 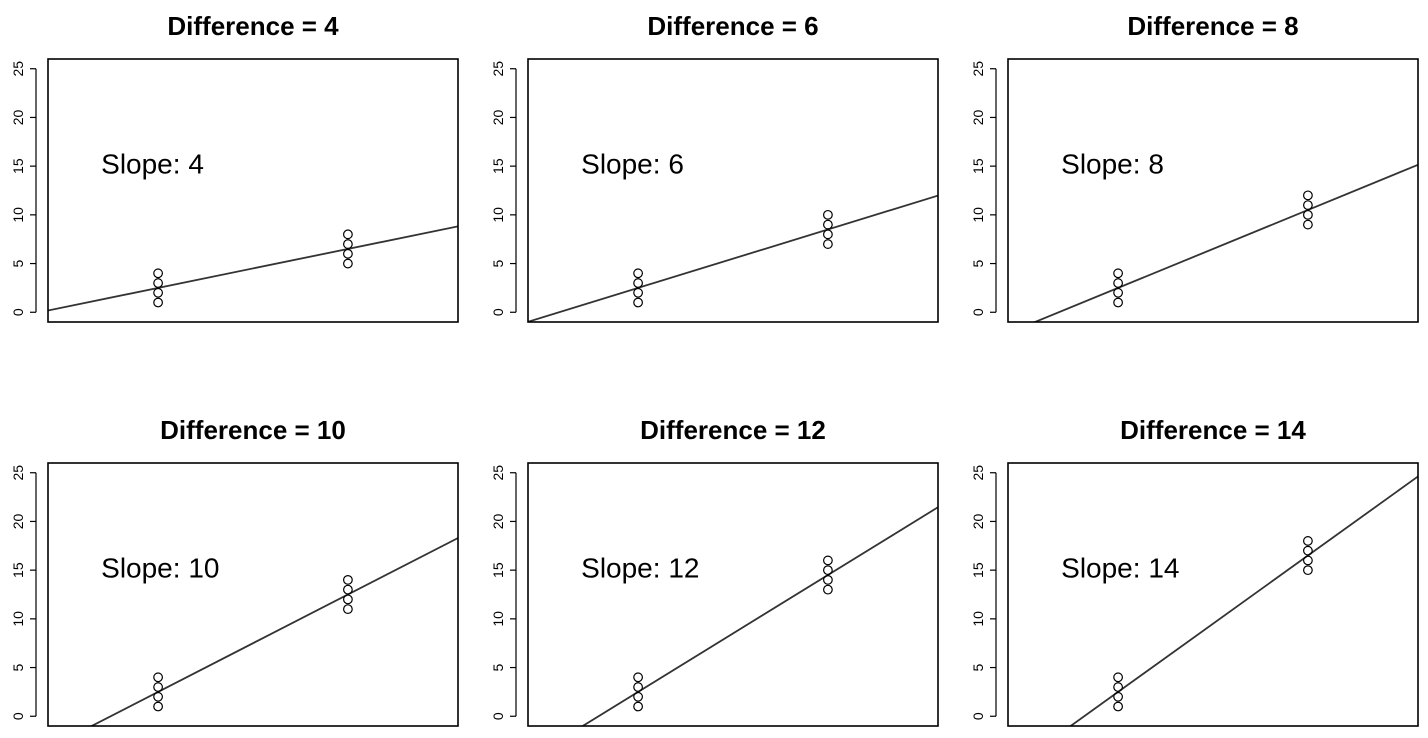 I want to click on panel-6: Difference = 14 0 5 10 15 20 25 Slope: 14, so click(x=1194, y=571).